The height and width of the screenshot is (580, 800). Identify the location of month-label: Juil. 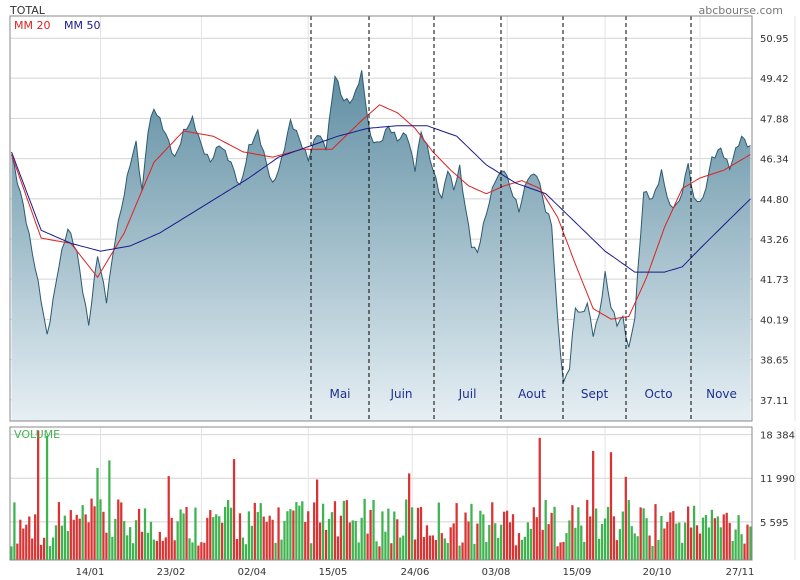
(467, 394).